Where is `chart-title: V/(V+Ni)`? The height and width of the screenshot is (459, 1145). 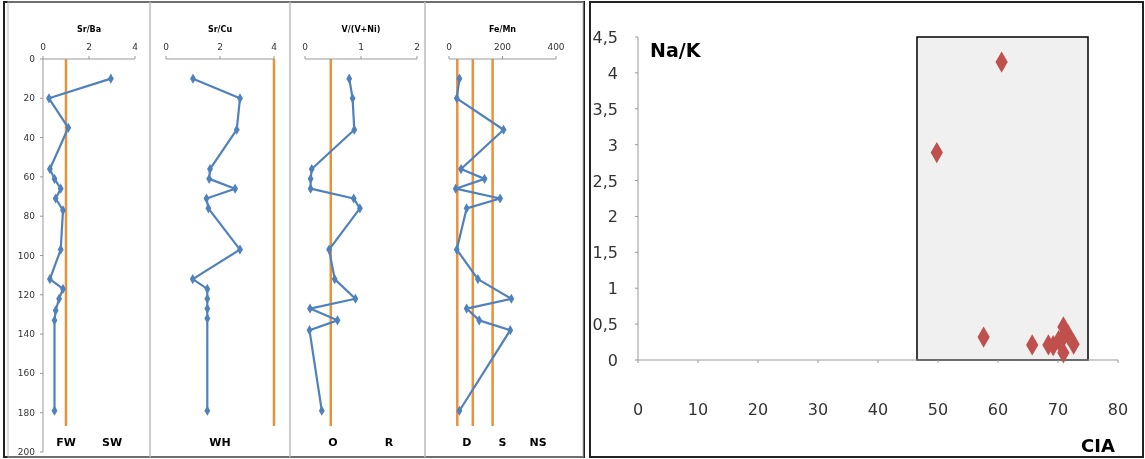 chart-title: V/(V+Ni) is located at coordinates (361, 29).